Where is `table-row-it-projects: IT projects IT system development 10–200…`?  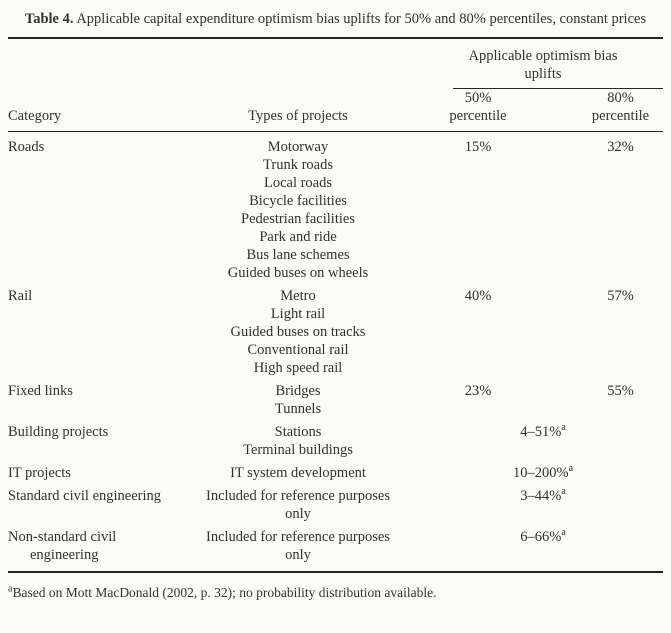 table-row-it-projects: IT projects IT system development 10–200… is located at coordinates (335, 473).